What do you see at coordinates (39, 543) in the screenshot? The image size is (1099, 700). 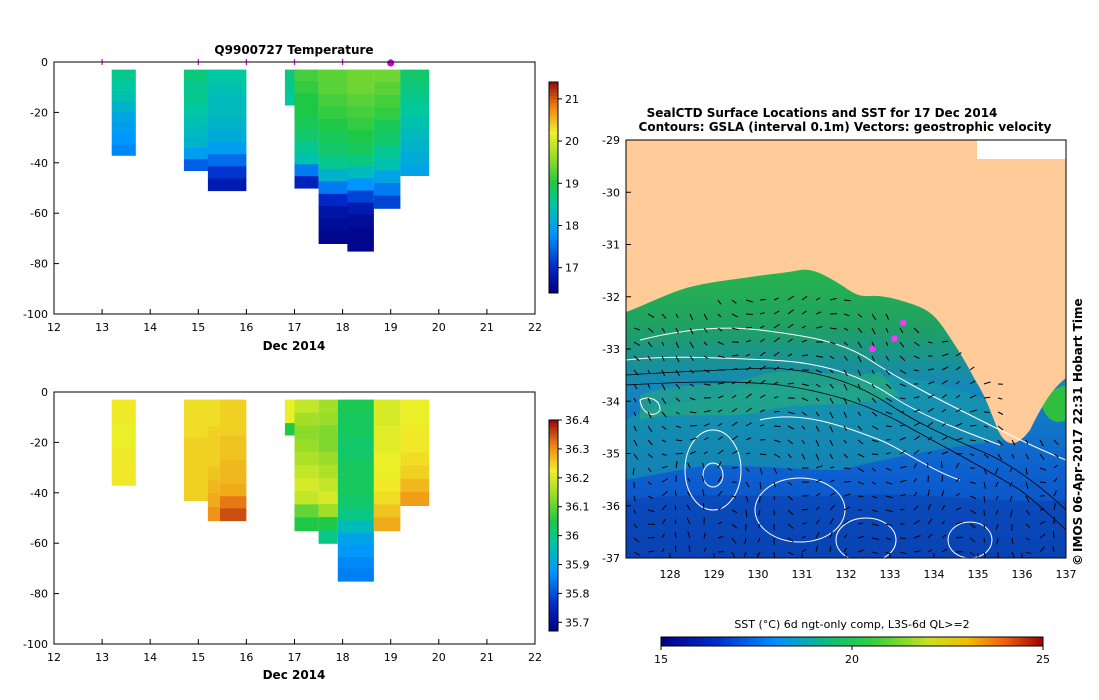 I see `y-tick-label: -60` at bounding box center [39, 543].